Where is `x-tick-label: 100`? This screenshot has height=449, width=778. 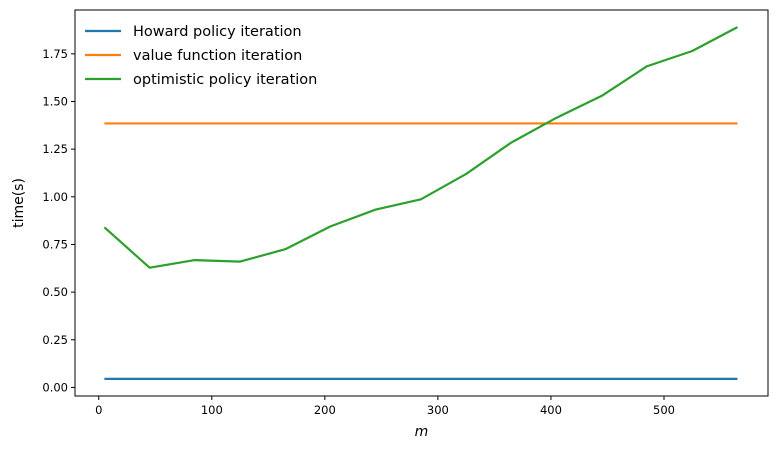 x-tick-label: 100 is located at coordinates (212, 410).